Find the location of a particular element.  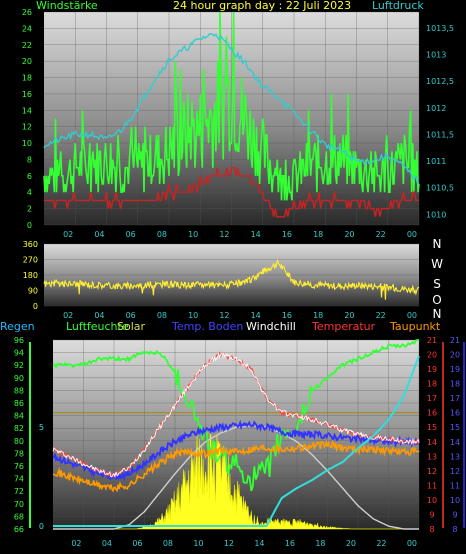

ground-temp-tick-label: 14 is located at coordinates (455, 442).